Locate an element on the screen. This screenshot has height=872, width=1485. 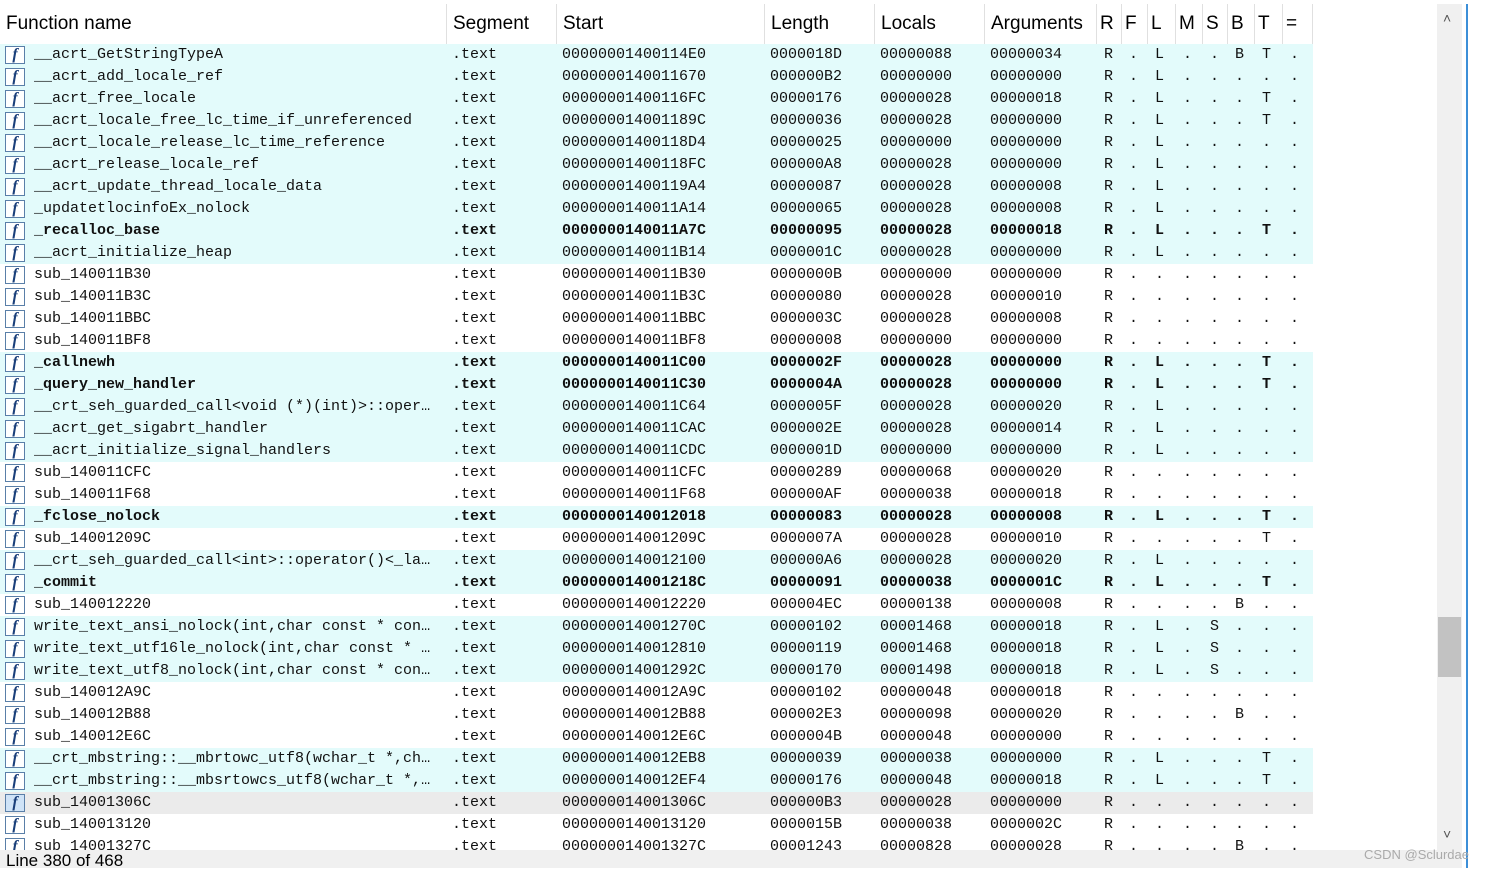
column-header: R is located at coordinates (1109, 24).